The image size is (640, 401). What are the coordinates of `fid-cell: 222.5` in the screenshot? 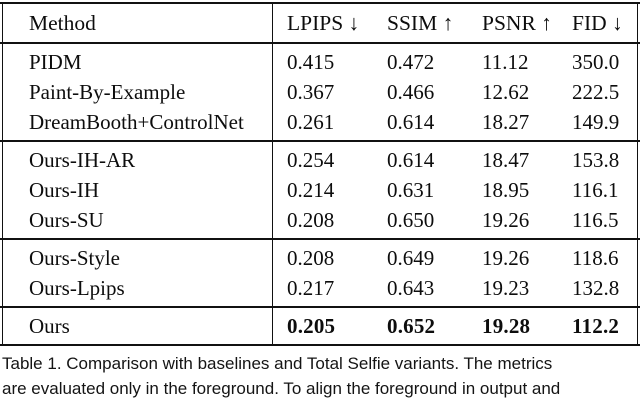 It's located at (596, 92).